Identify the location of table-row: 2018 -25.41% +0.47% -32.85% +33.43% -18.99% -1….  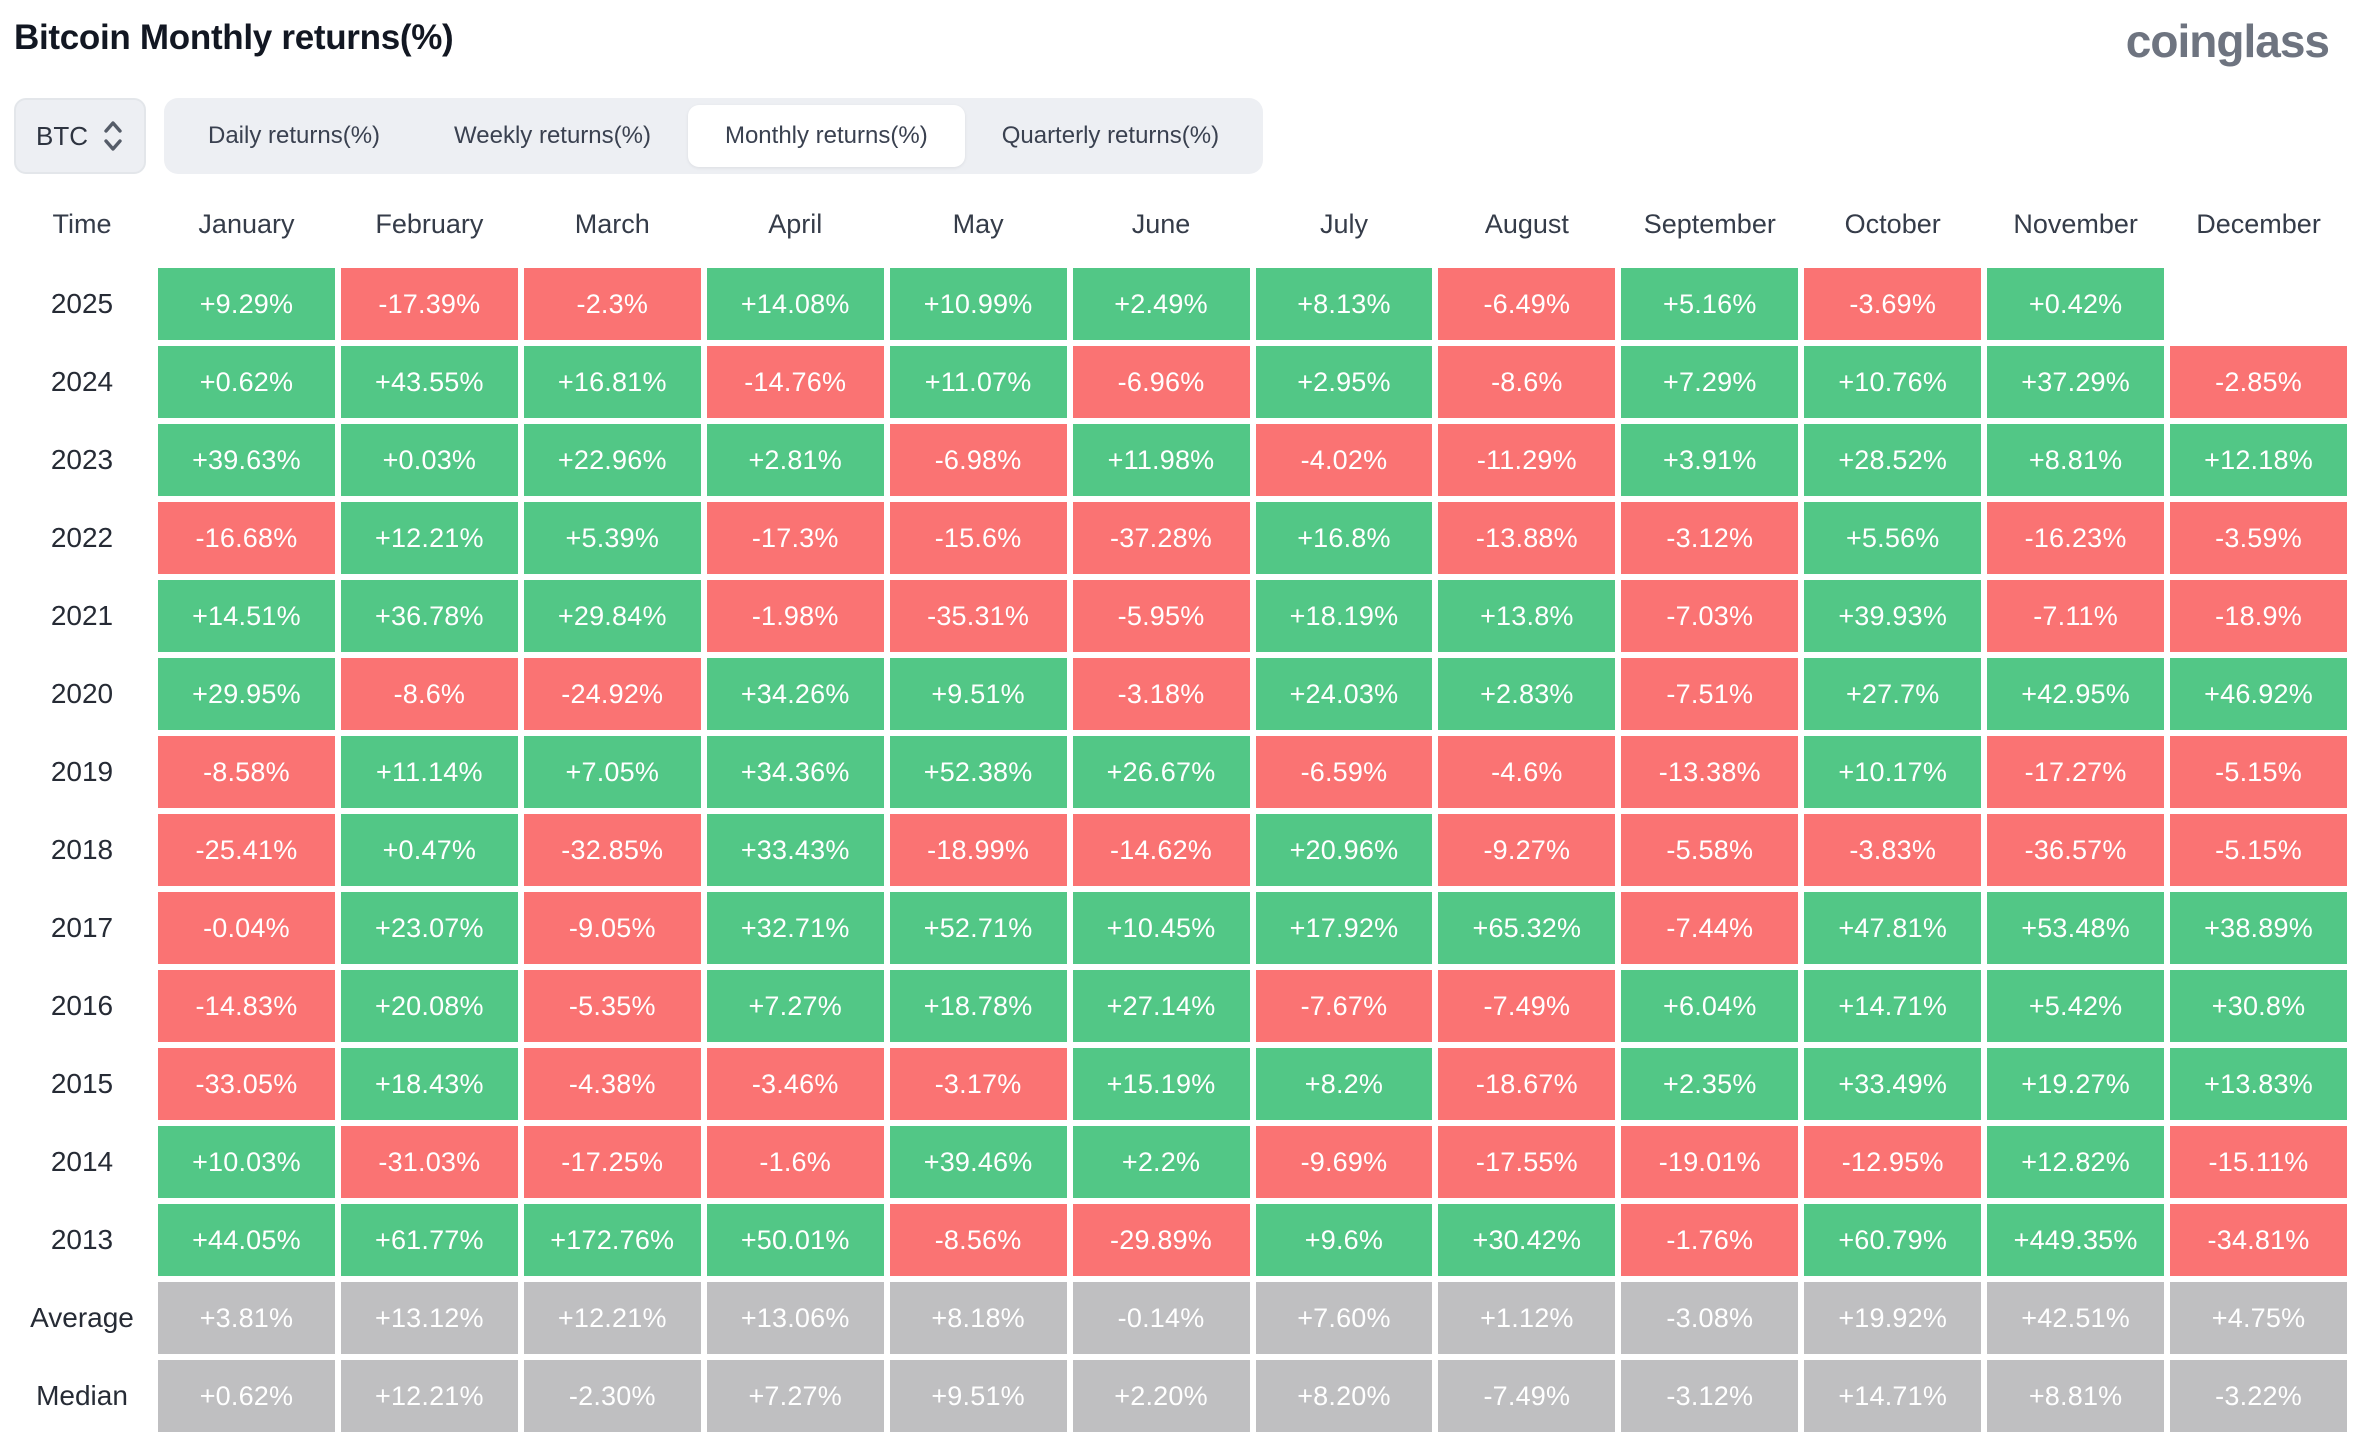
(1179, 850).